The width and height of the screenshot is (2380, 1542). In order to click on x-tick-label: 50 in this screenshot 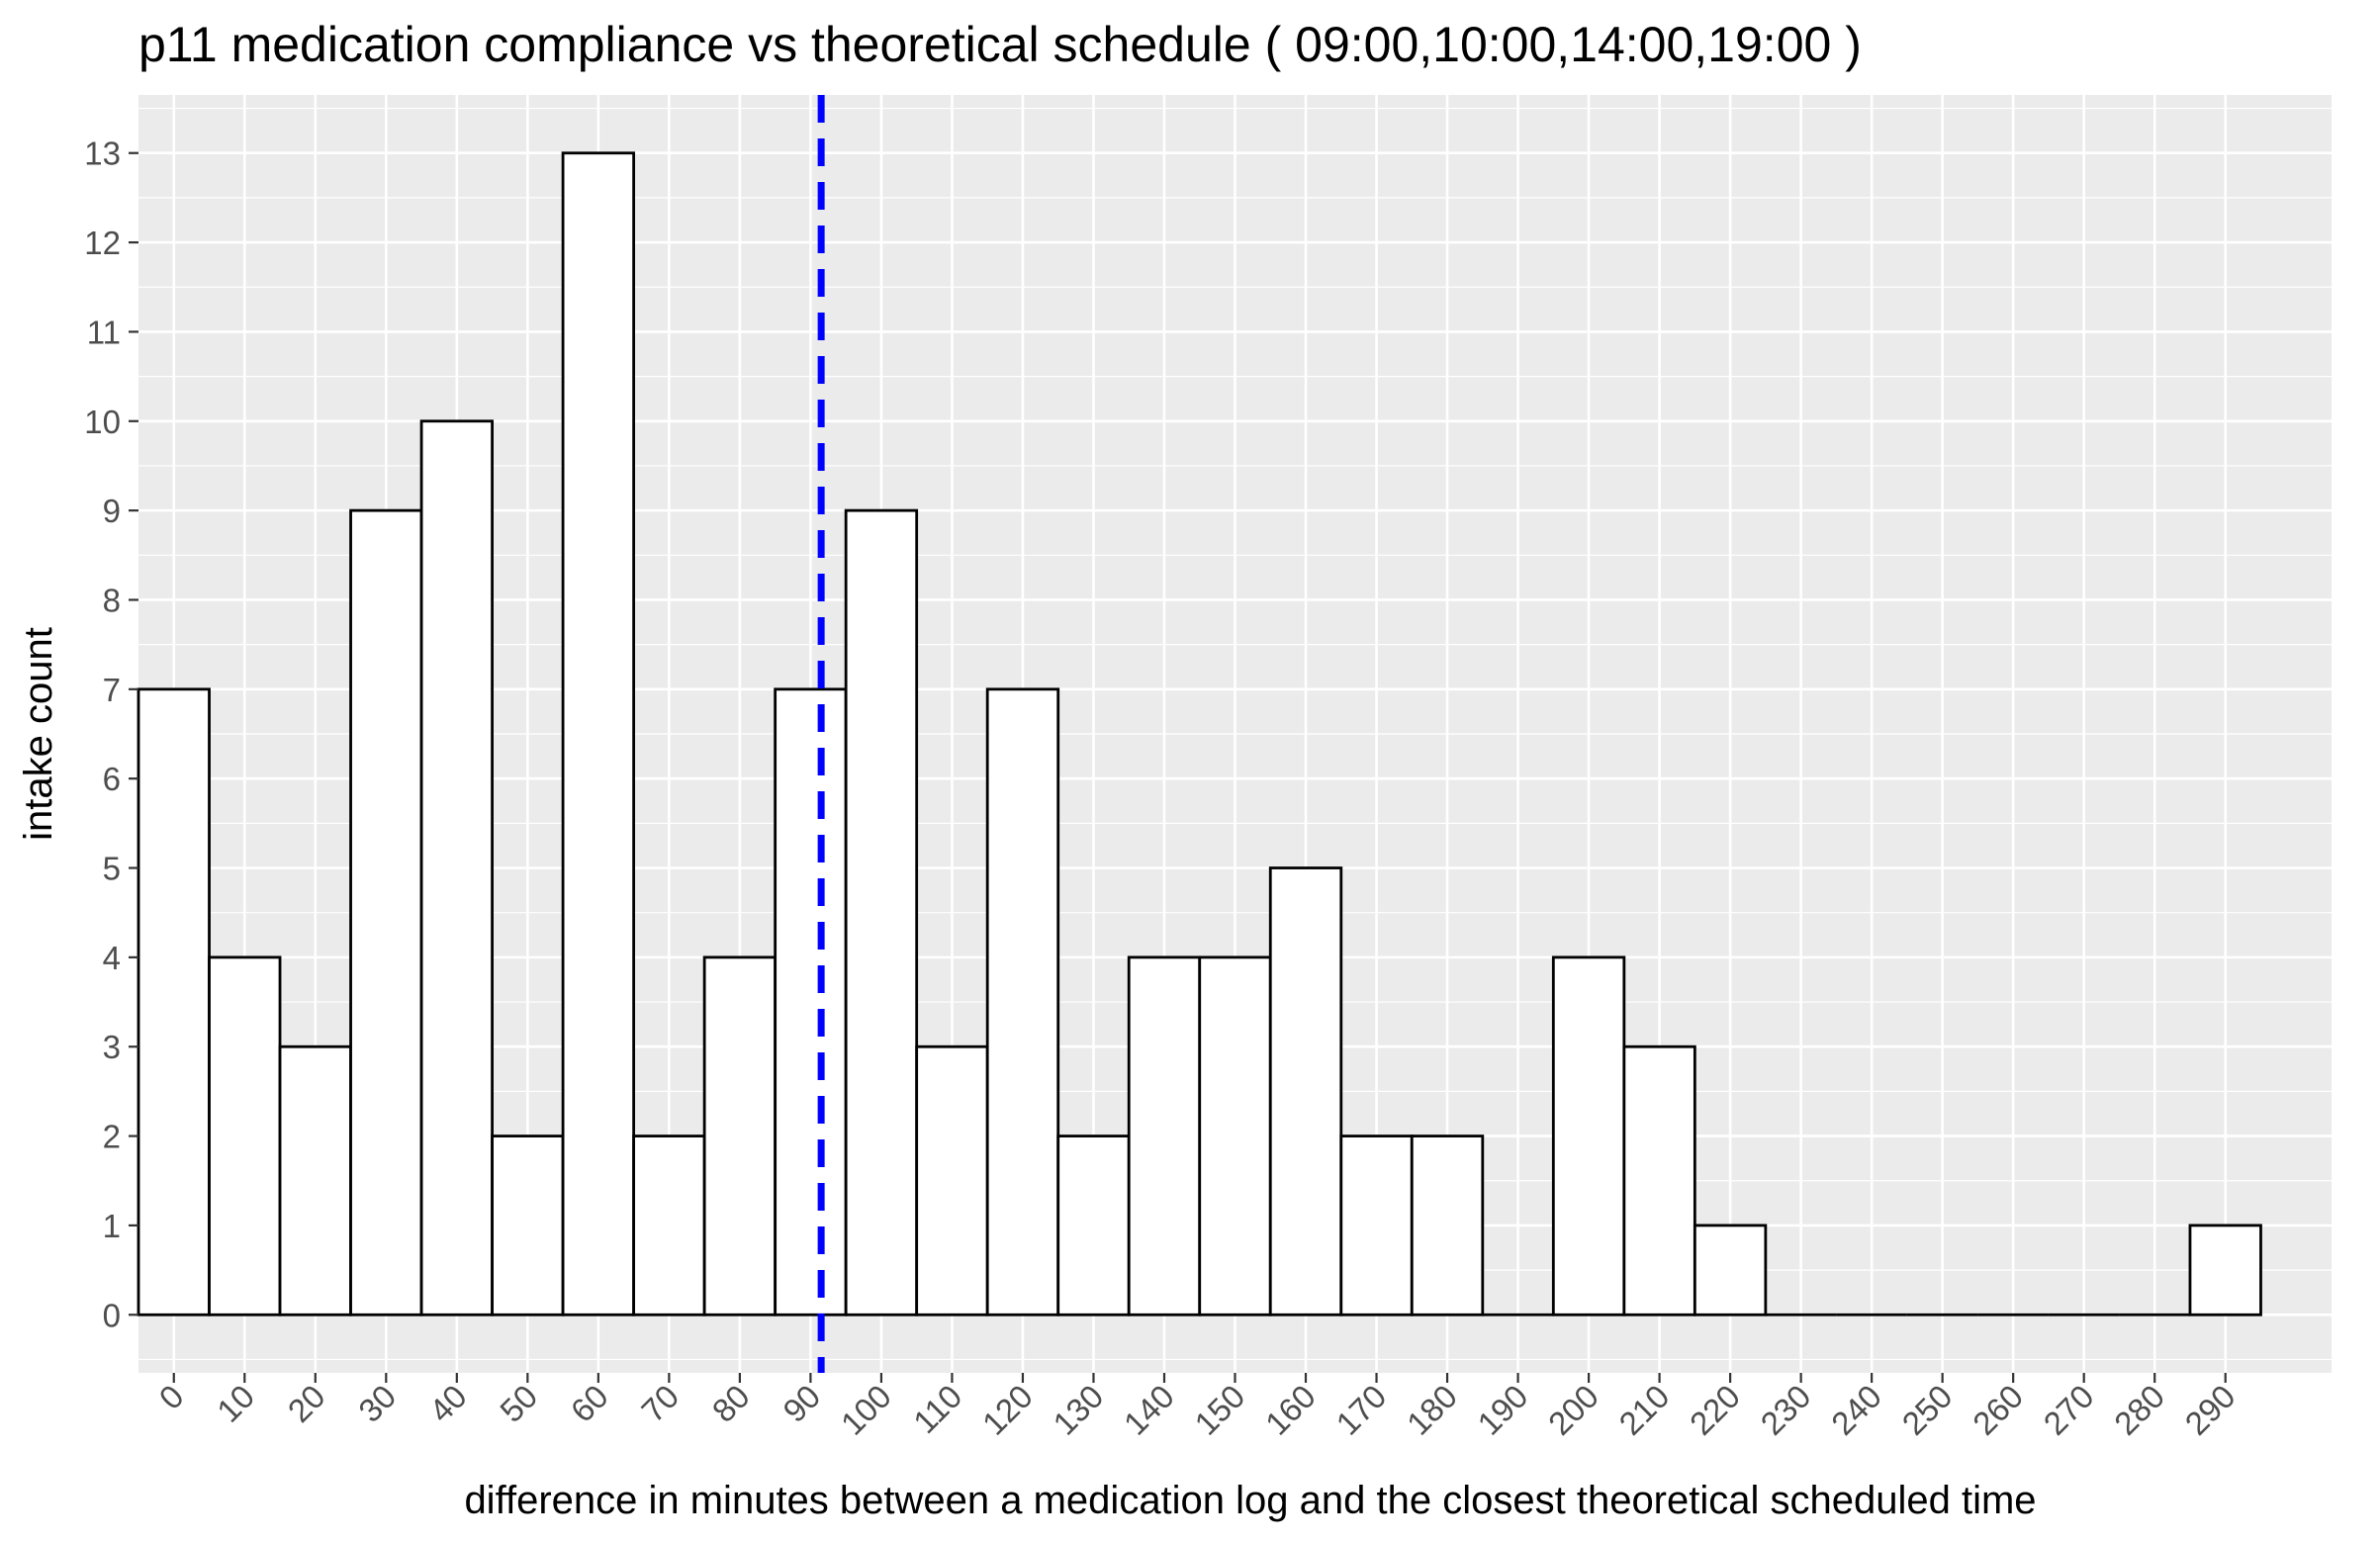, I will do `click(518, 1403)`.